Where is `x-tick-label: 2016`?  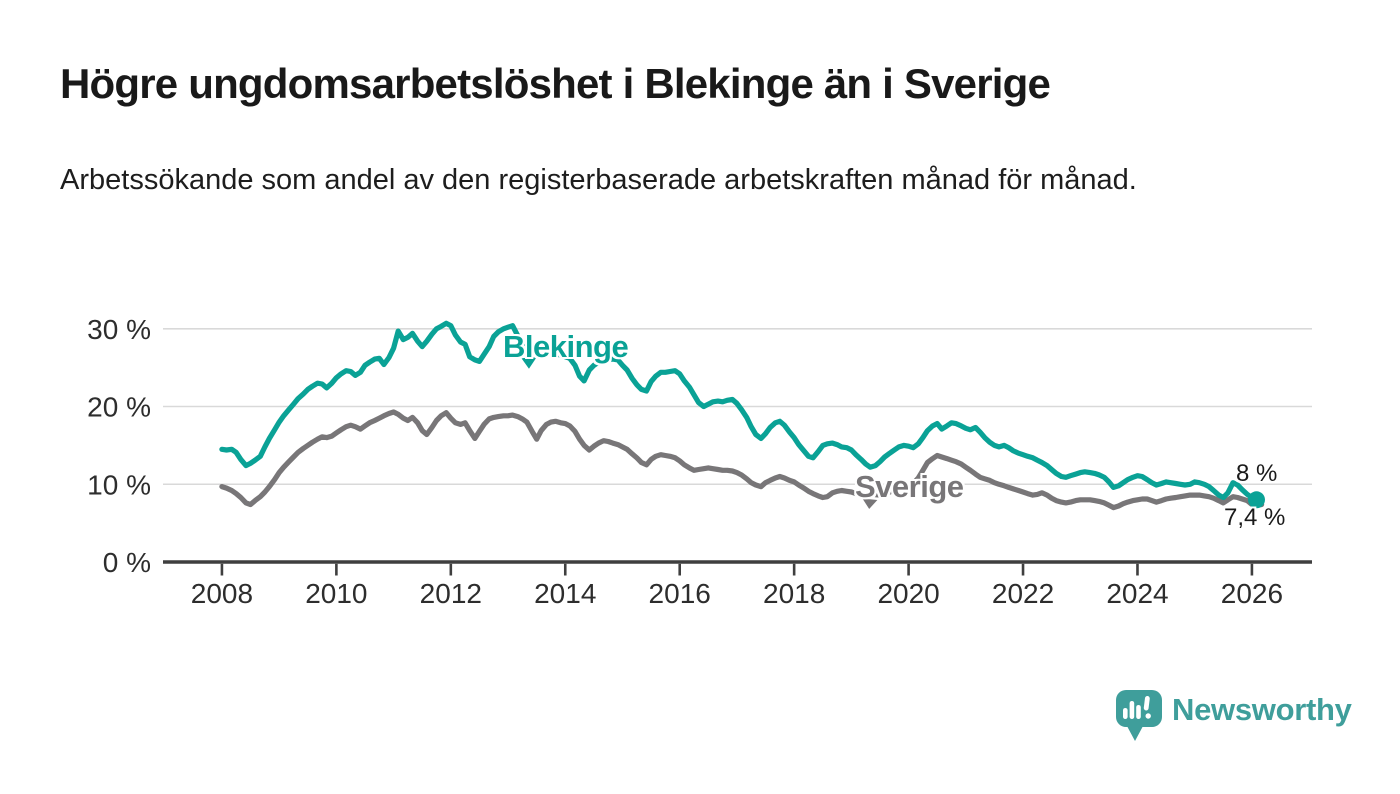 x-tick-label: 2016 is located at coordinates (680, 593).